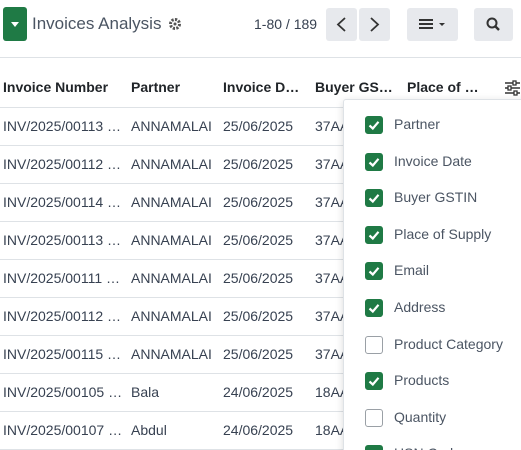 Image resolution: width=521 pixels, height=450 pixels. I want to click on option-label: Product Category, so click(448, 343).